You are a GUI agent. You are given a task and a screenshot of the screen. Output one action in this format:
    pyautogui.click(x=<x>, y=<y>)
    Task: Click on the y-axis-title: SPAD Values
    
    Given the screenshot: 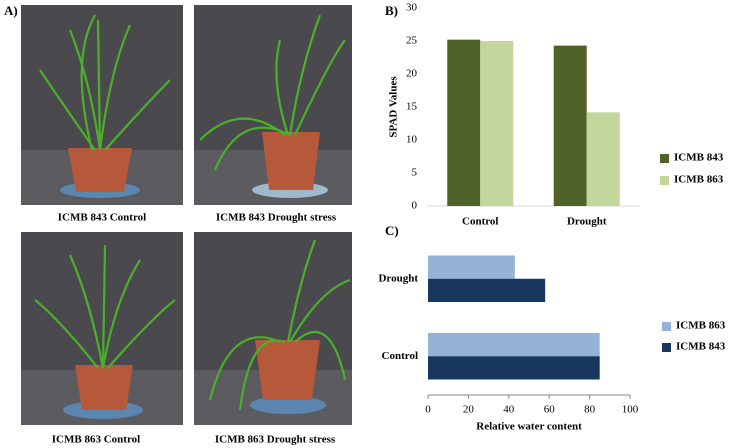 What is the action you would take?
    pyautogui.click(x=394, y=107)
    